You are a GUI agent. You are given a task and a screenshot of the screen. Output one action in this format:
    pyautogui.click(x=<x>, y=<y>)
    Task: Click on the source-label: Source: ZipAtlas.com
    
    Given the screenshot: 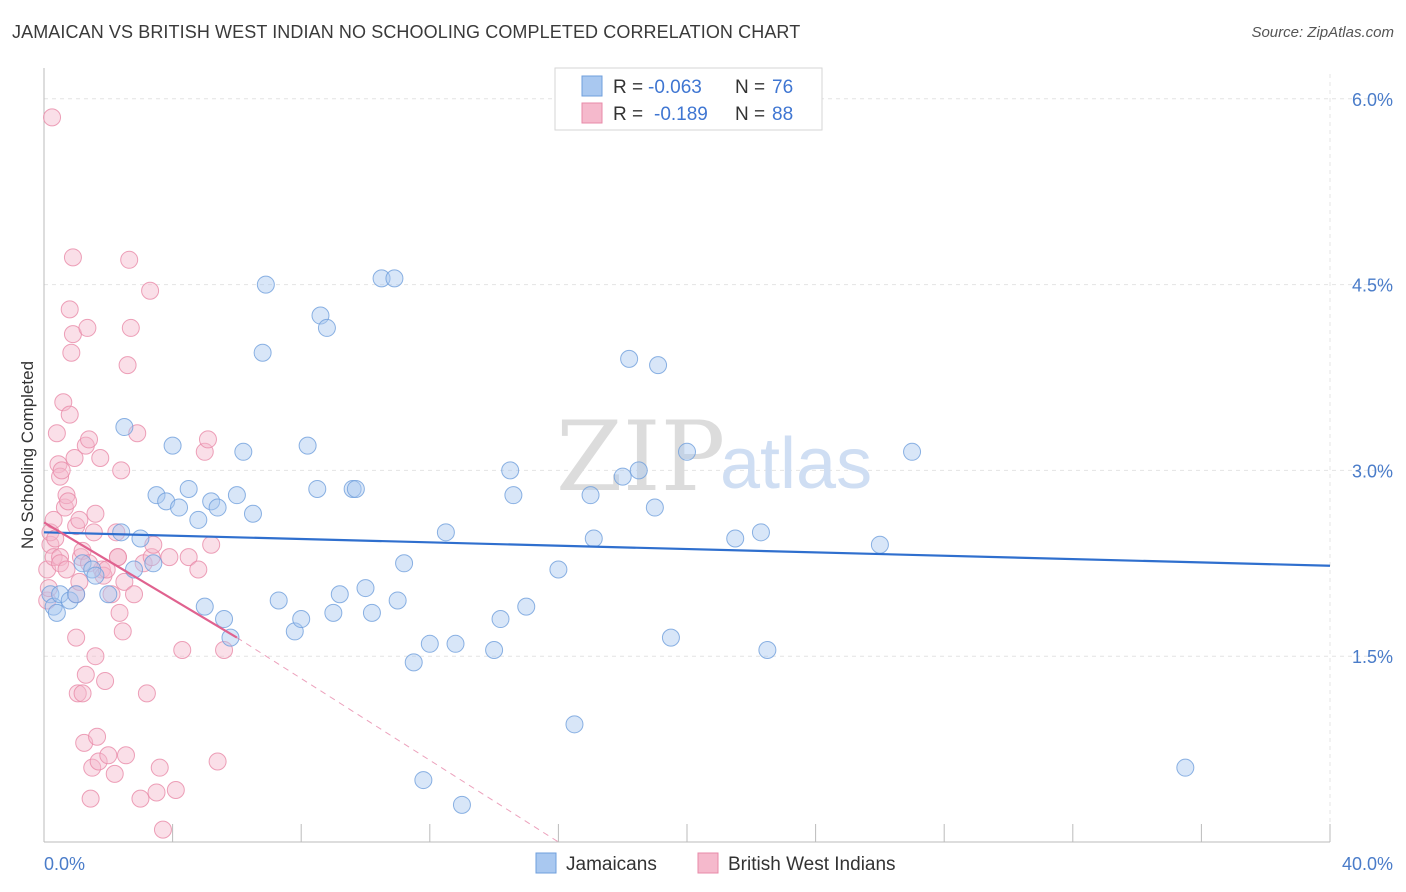 What is the action you would take?
    pyautogui.click(x=1322, y=32)
    